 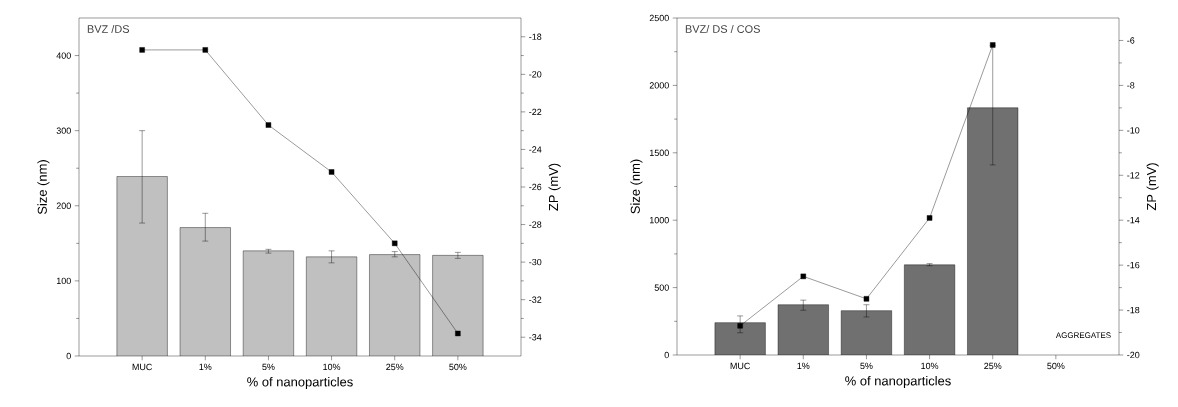 What do you see at coordinates (63, 205) in the screenshot?
I see `y-tick-label: 200` at bounding box center [63, 205].